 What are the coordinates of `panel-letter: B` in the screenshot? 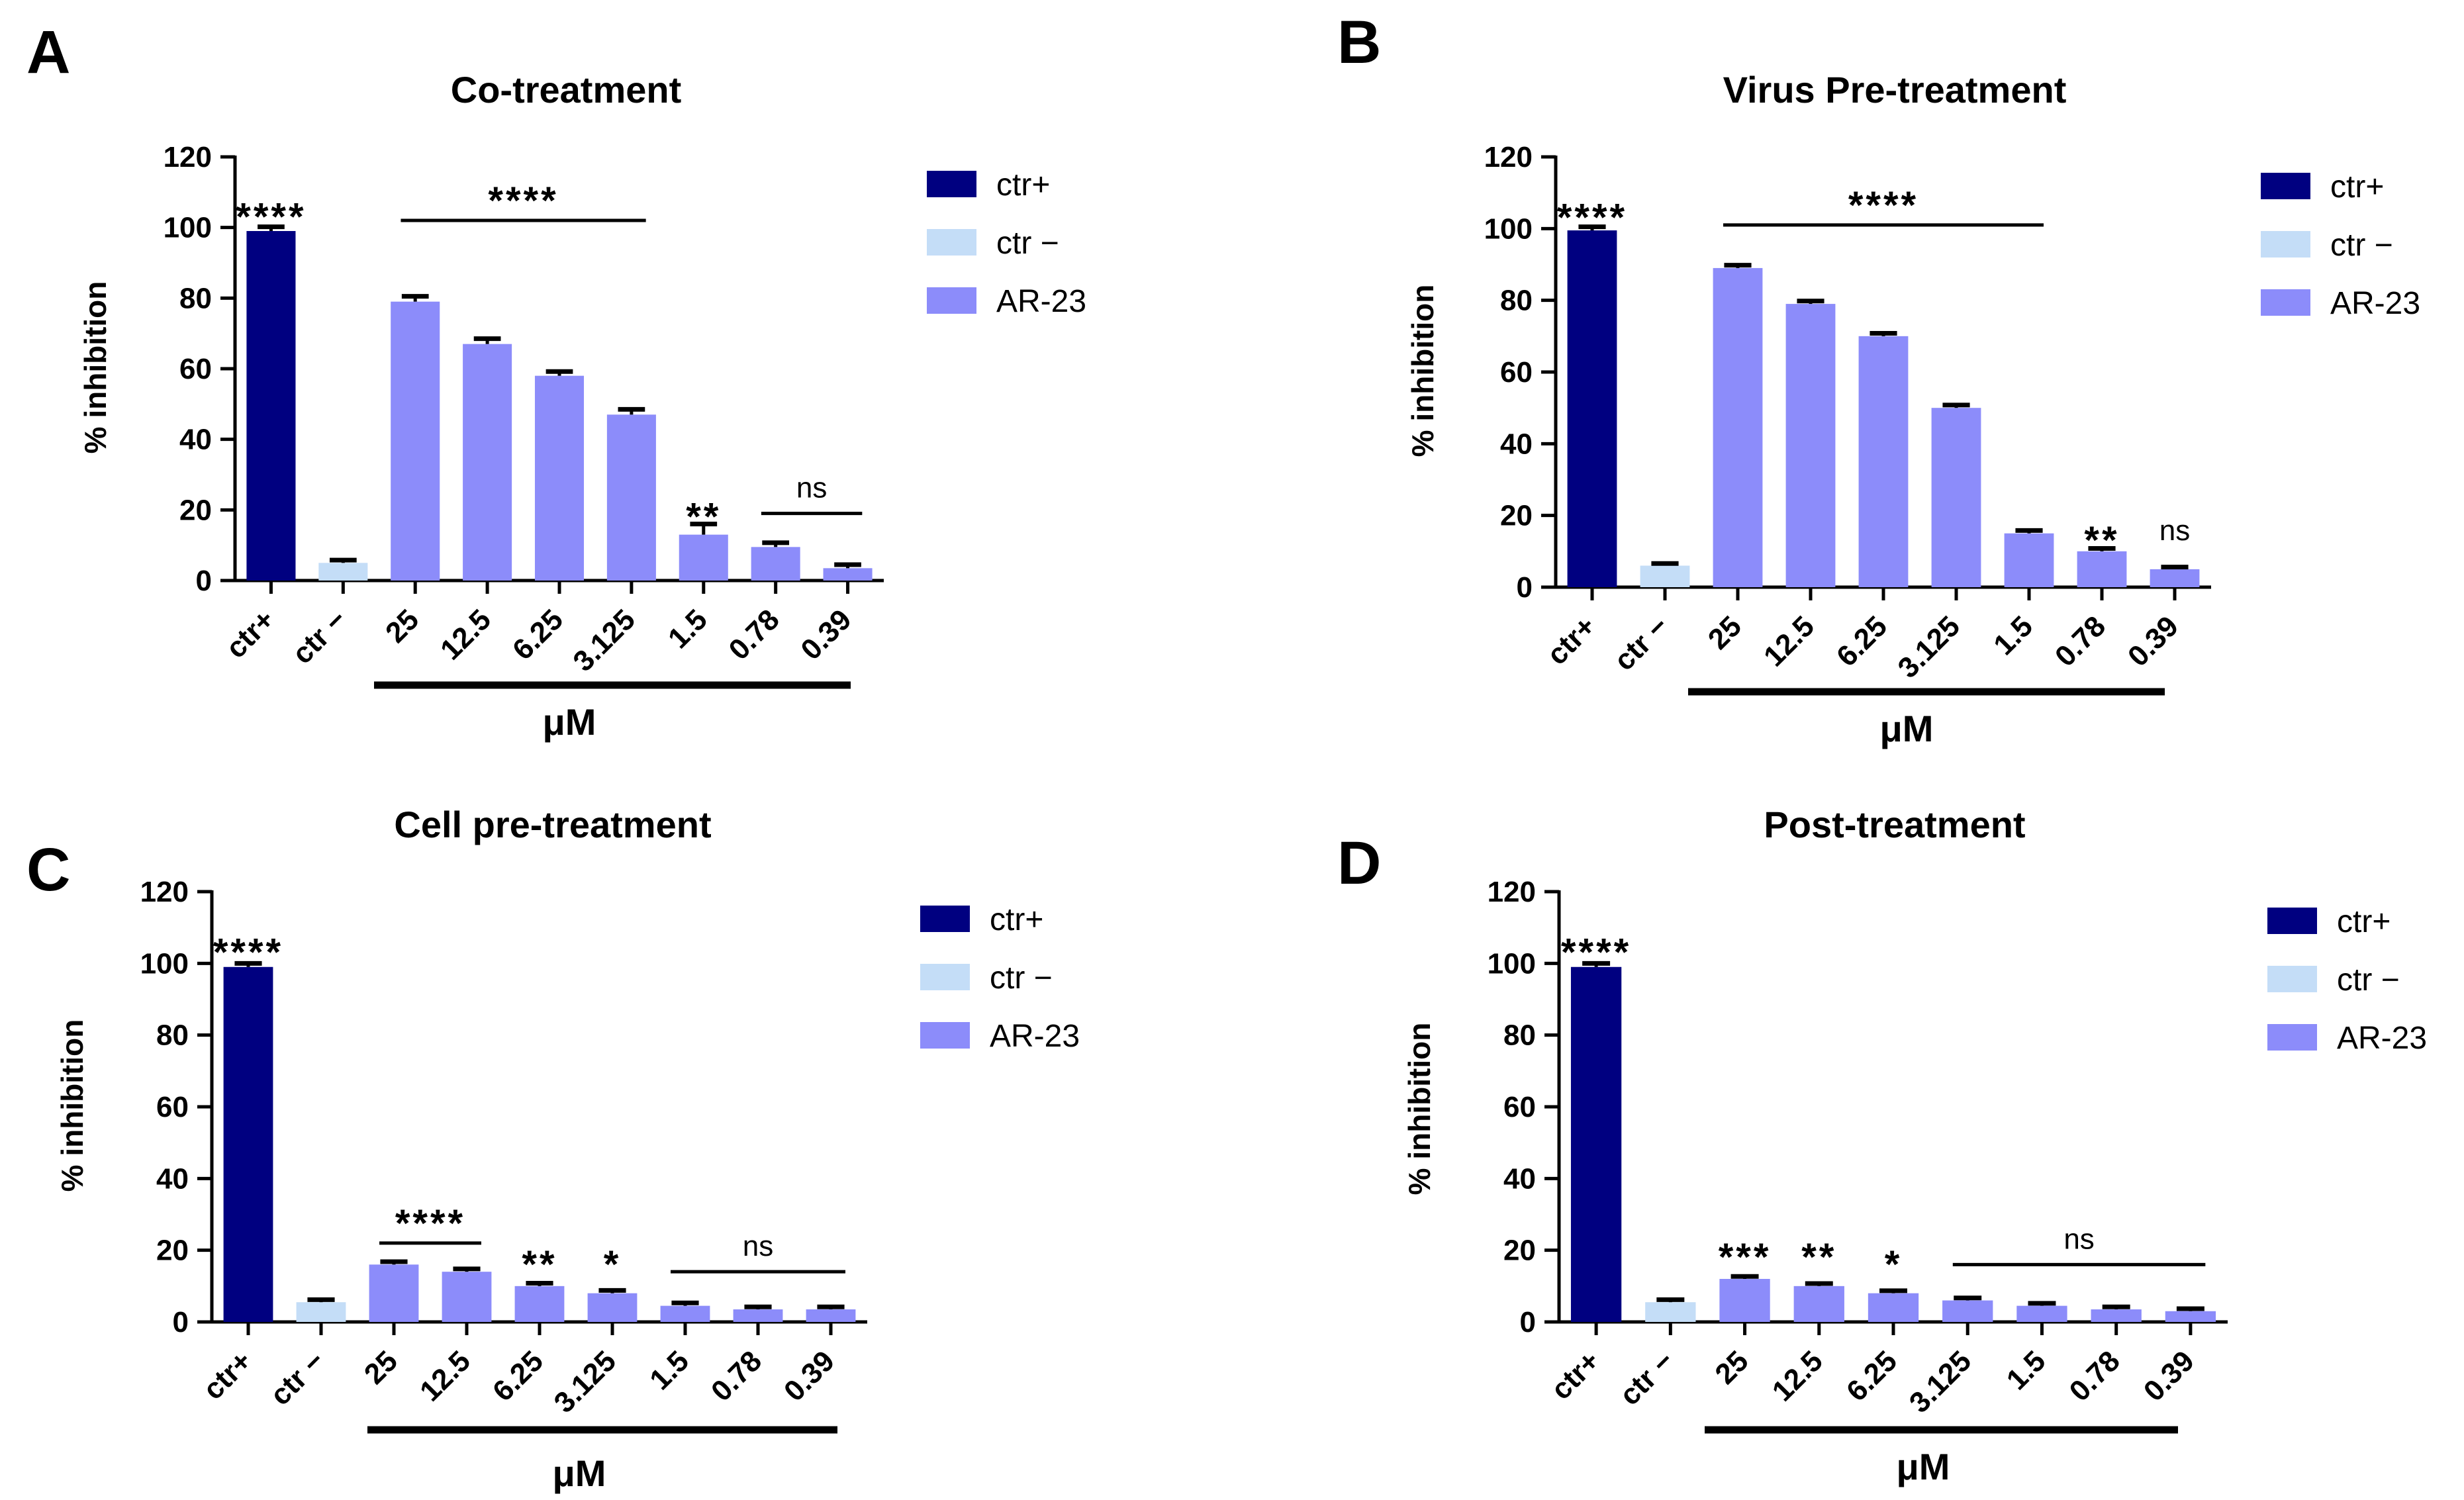 It's located at (1359, 42).